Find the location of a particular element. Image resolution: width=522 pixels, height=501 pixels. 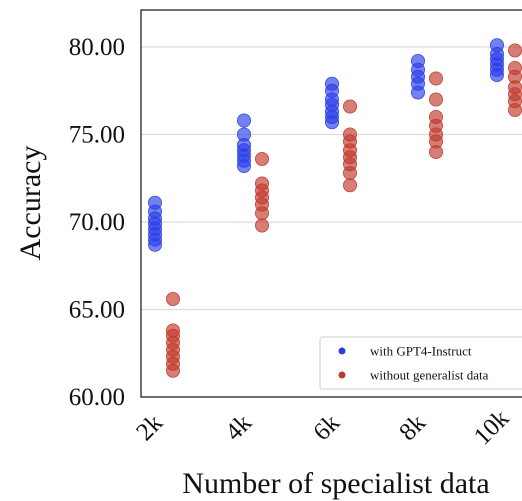

y-tick-label: 75.00 is located at coordinates (97, 135).